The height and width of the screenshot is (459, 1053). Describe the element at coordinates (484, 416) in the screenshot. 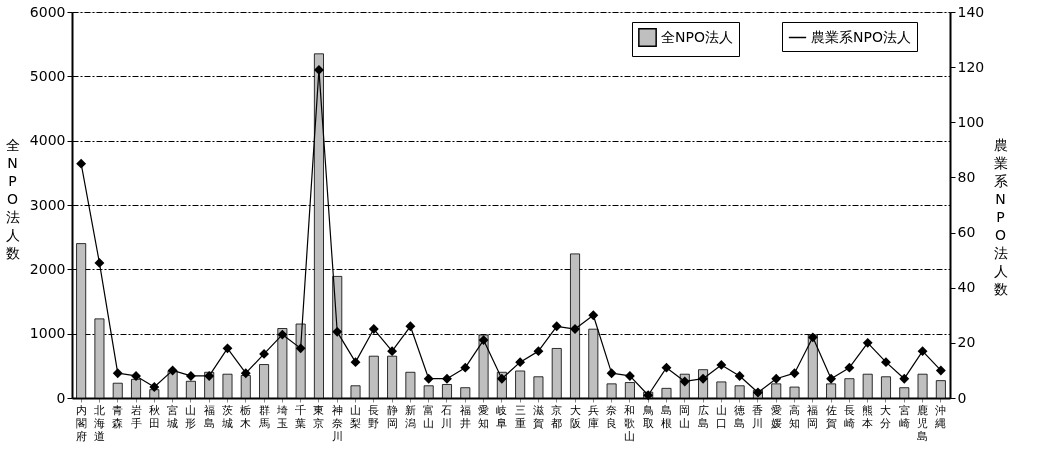

I see `x-tick-label: 愛知` at that location.